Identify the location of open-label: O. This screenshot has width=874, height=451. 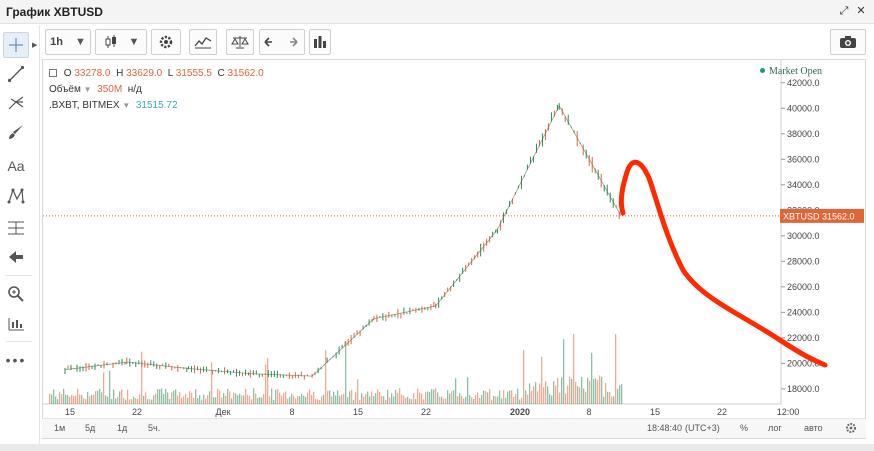
(67, 73).